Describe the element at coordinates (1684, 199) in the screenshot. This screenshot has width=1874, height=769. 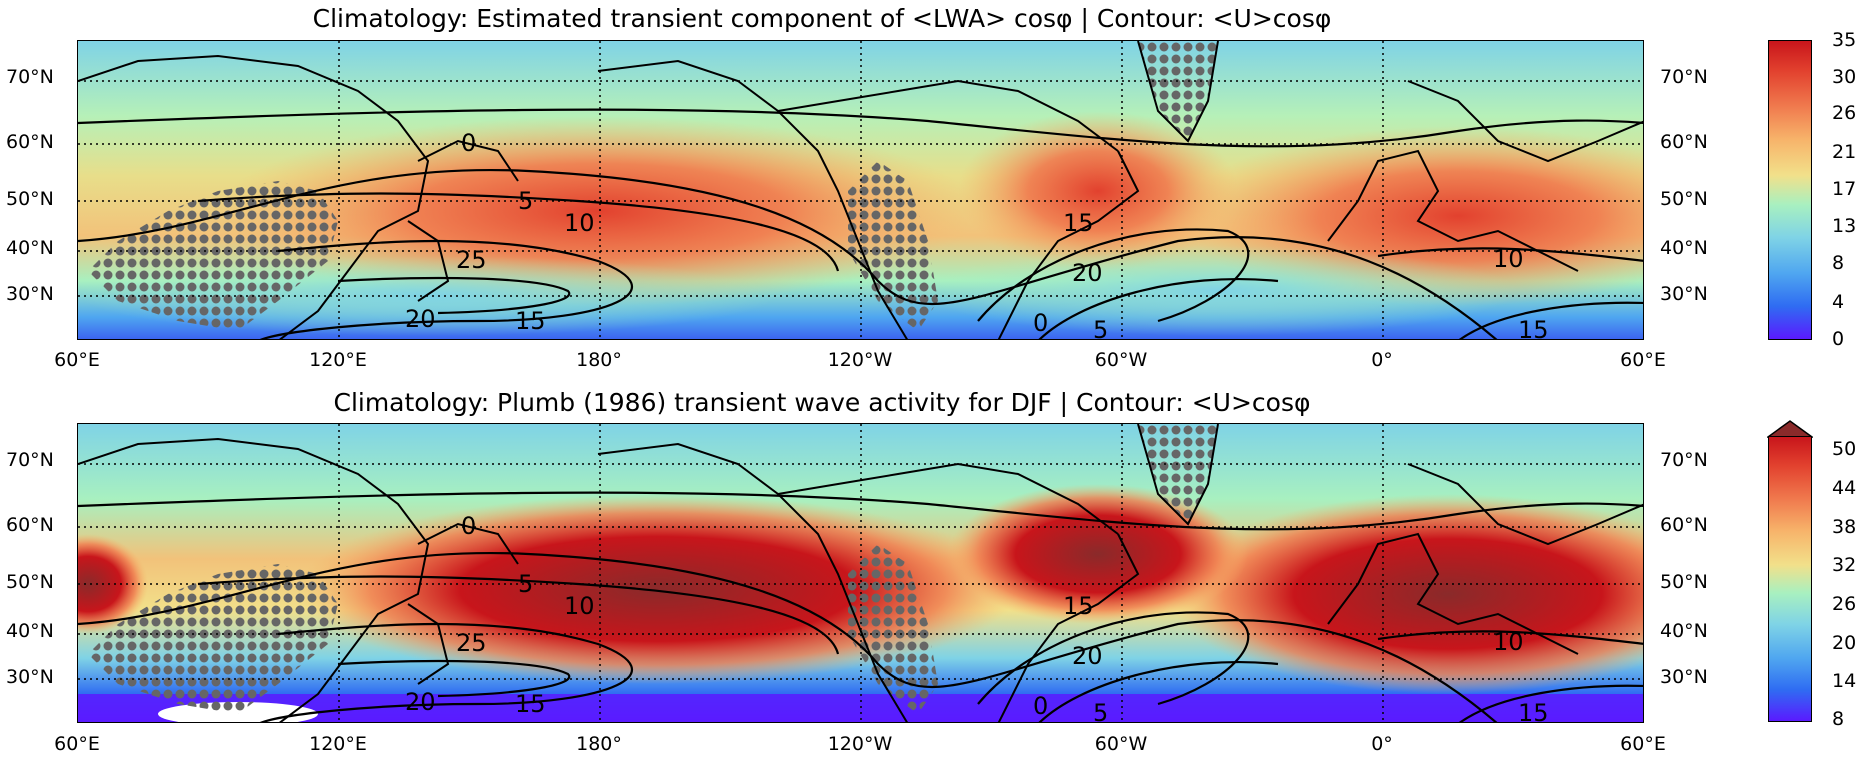
I see `panel-1-lat-label-right: 50°N` at that location.